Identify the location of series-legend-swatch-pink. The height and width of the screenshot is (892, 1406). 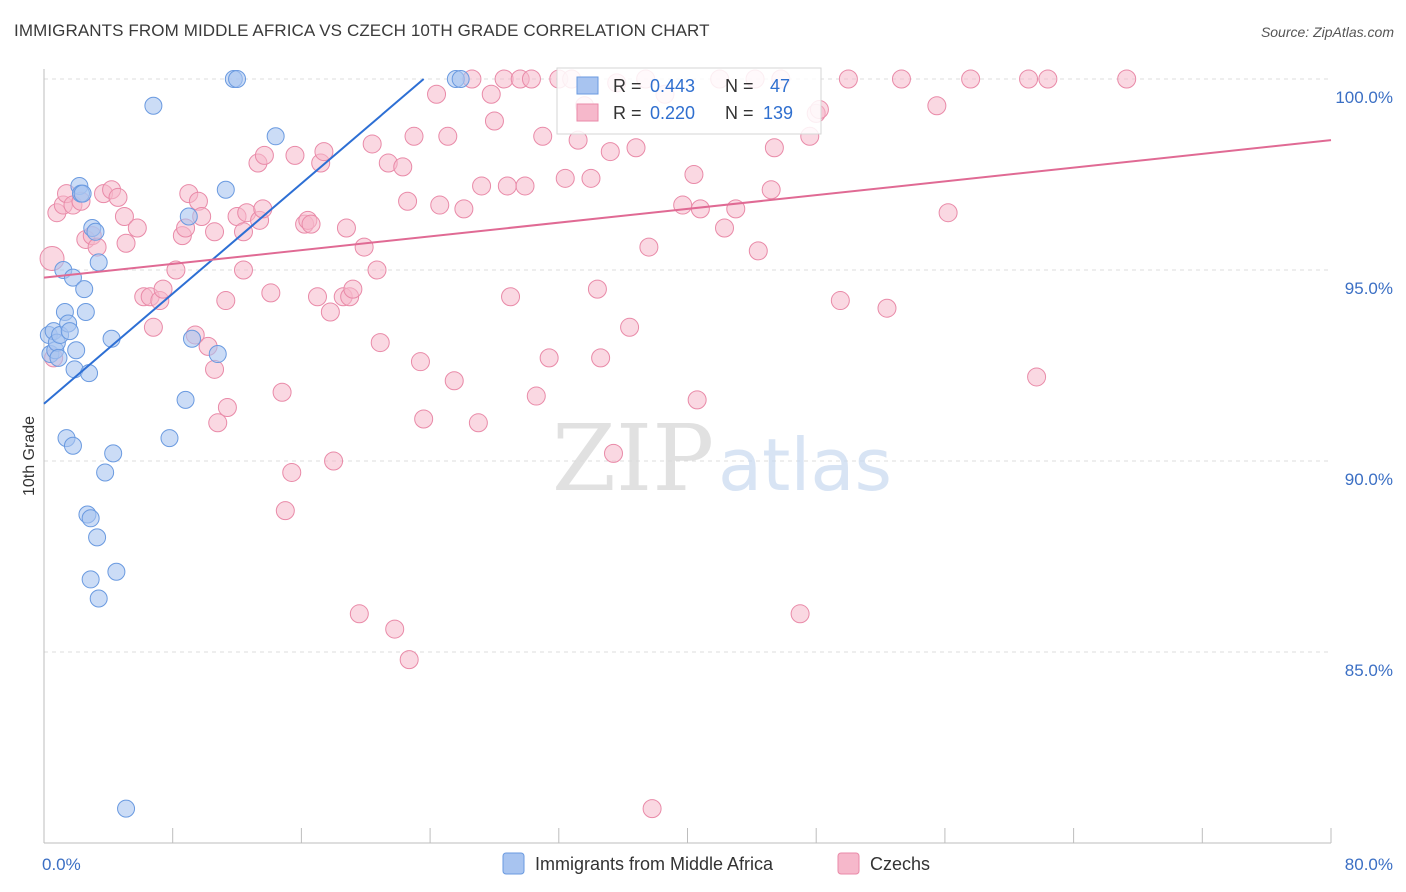
(848, 863).